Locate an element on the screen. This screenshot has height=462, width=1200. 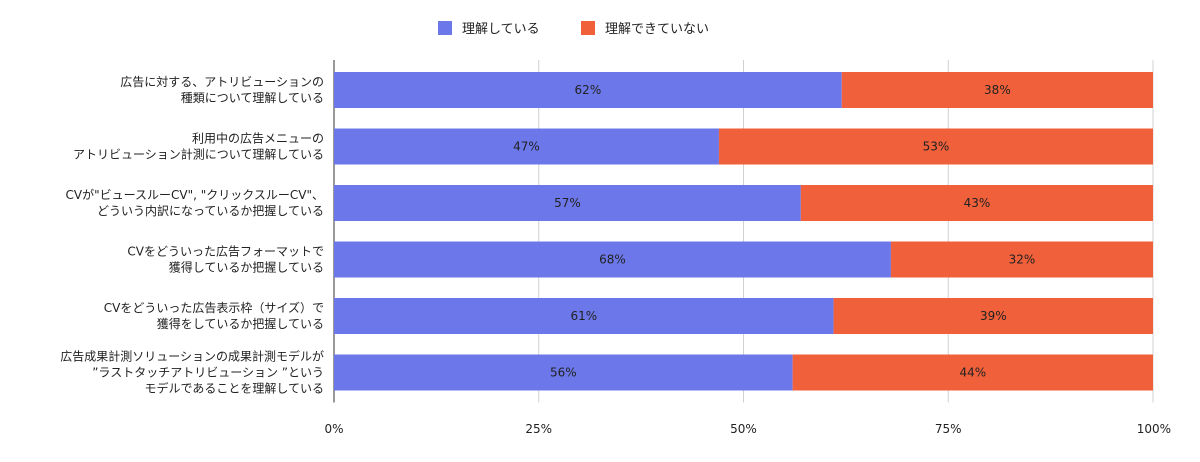
bar-label-3-0: 68% is located at coordinates (612, 260).